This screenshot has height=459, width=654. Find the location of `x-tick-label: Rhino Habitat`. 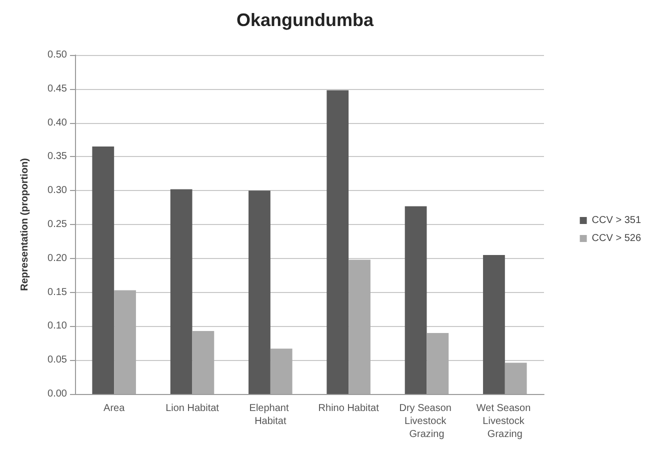

x-tick-label: Rhino Habitat is located at coordinates (349, 408).